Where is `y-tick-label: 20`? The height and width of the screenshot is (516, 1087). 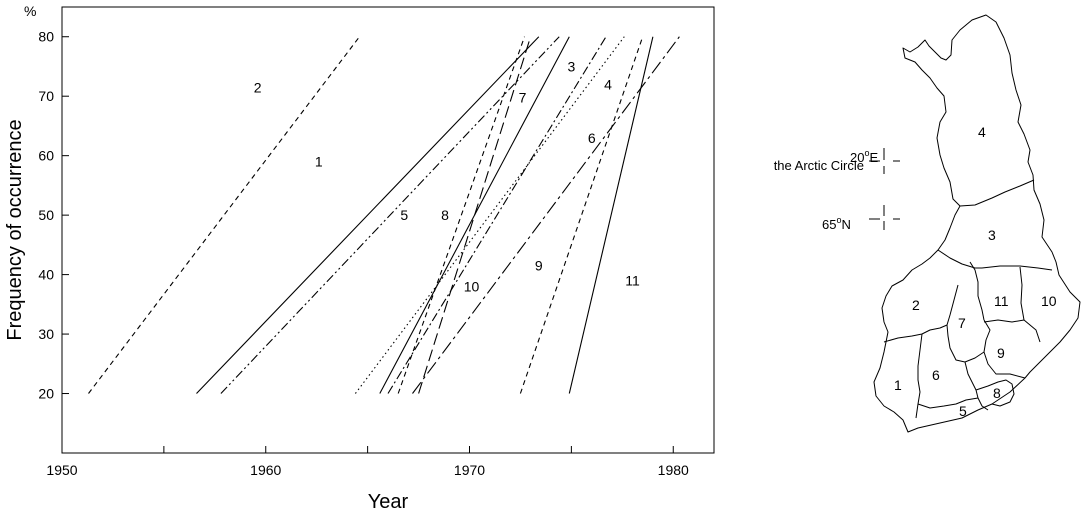 y-tick-label: 20 is located at coordinates (46, 394).